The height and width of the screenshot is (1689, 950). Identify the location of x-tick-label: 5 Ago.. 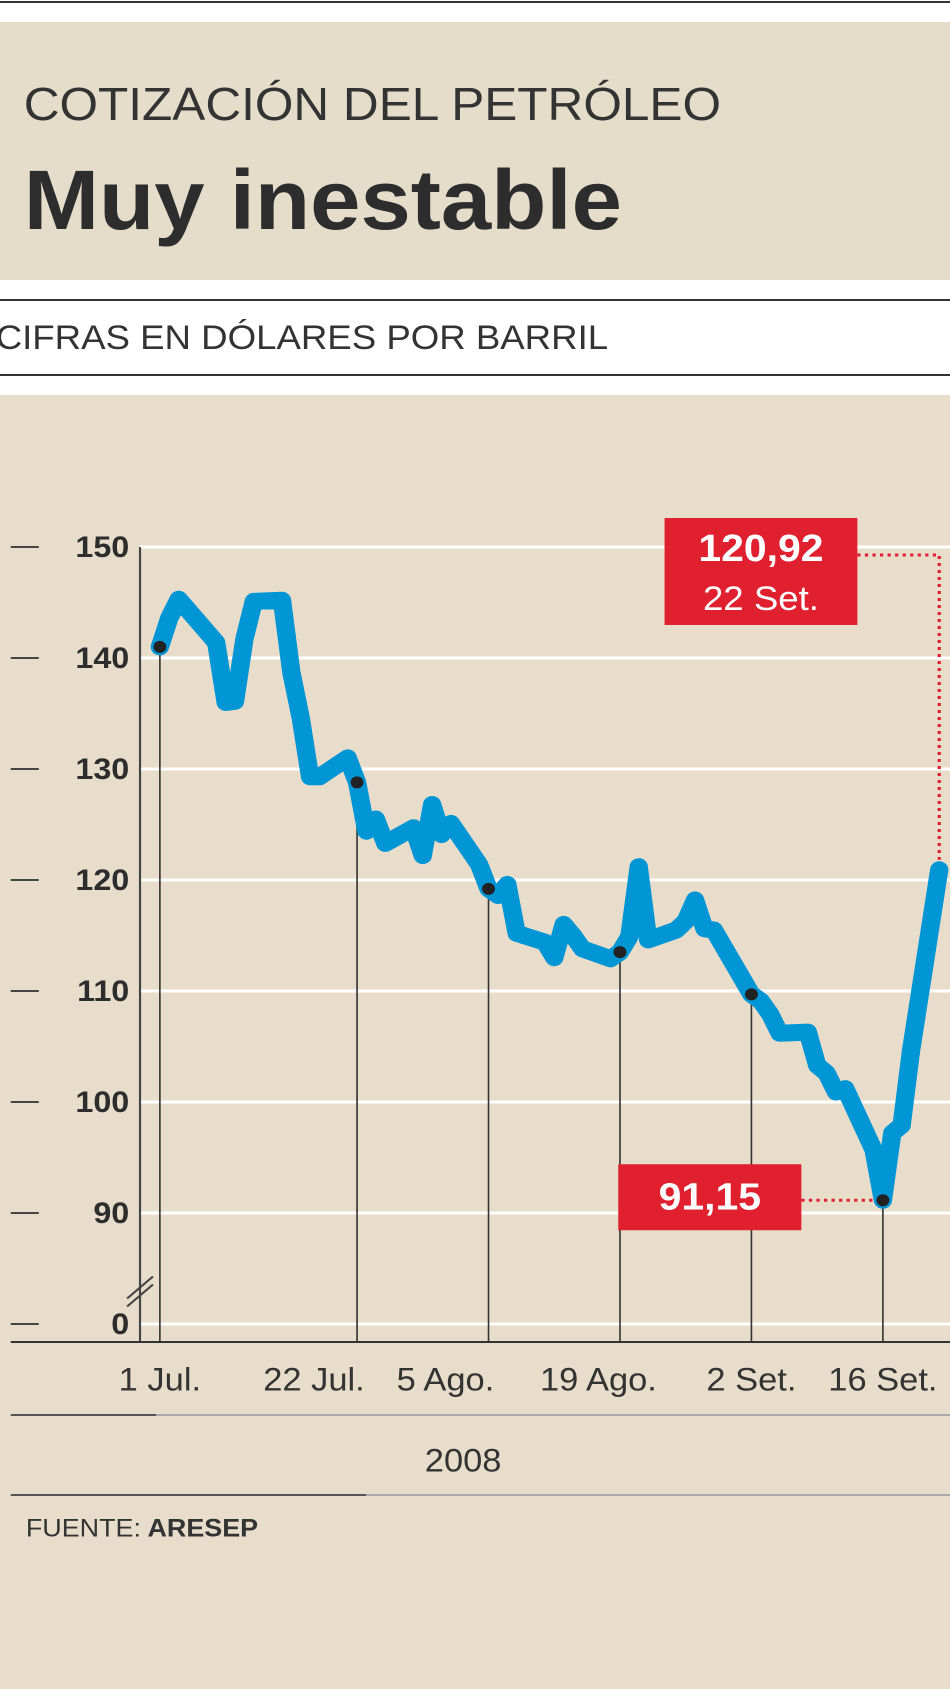
(446, 1381).